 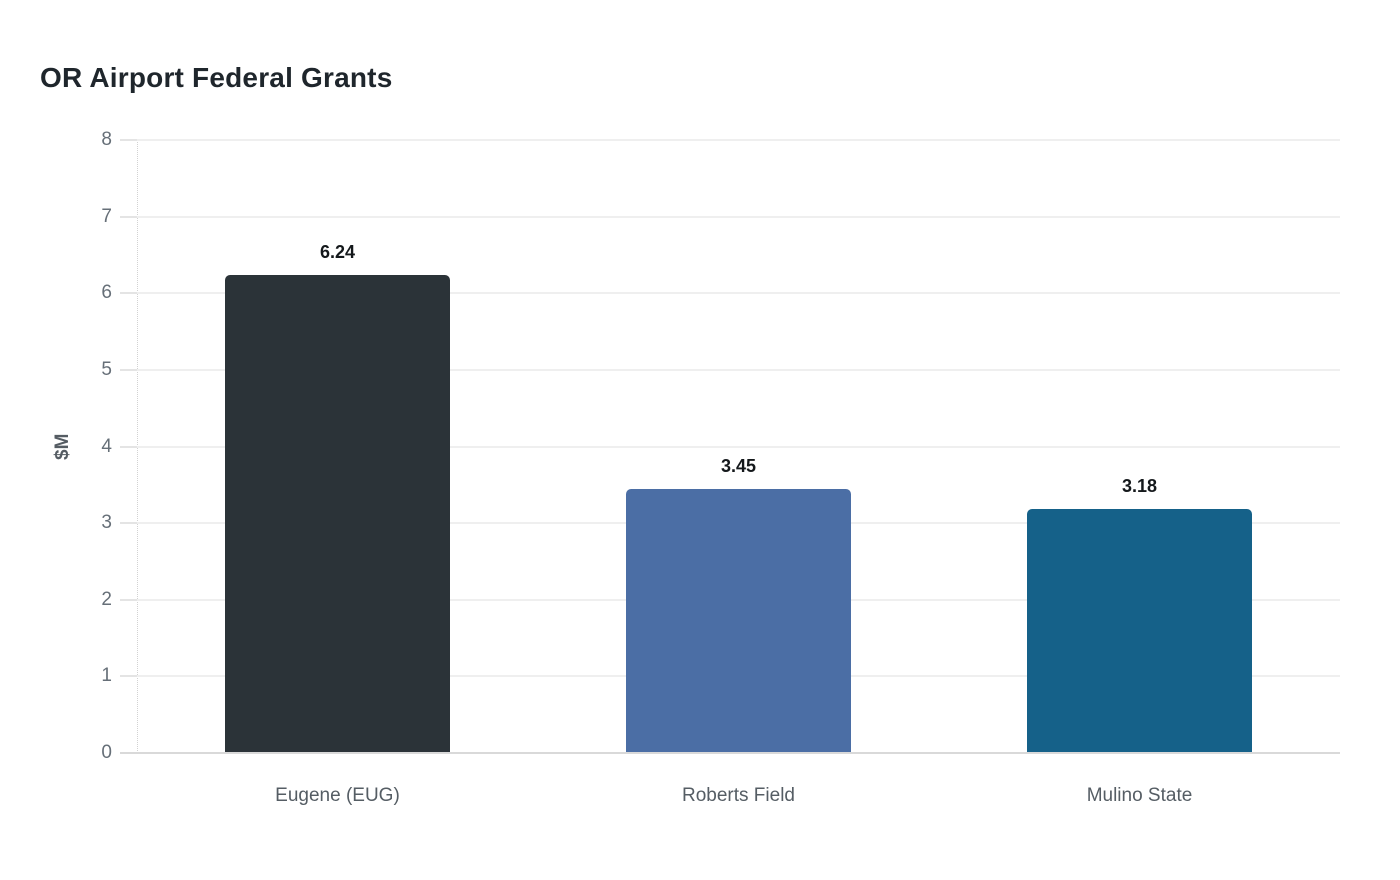 What do you see at coordinates (106, 523) in the screenshot?
I see `y-tick-label: 3` at bounding box center [106, 523].